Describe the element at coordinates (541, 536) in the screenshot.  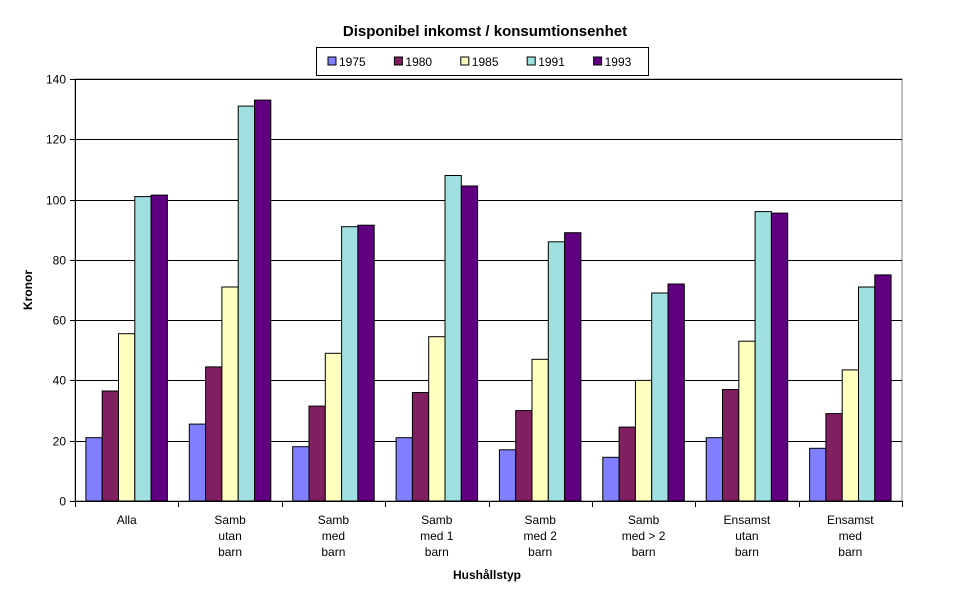
I see `x-tick-label: Samb med 2 barn` at that location.